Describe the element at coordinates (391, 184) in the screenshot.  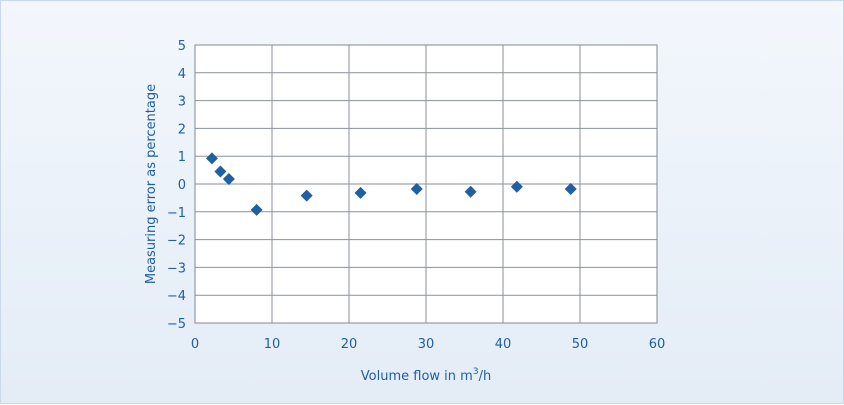
I see `data-points` at that location.